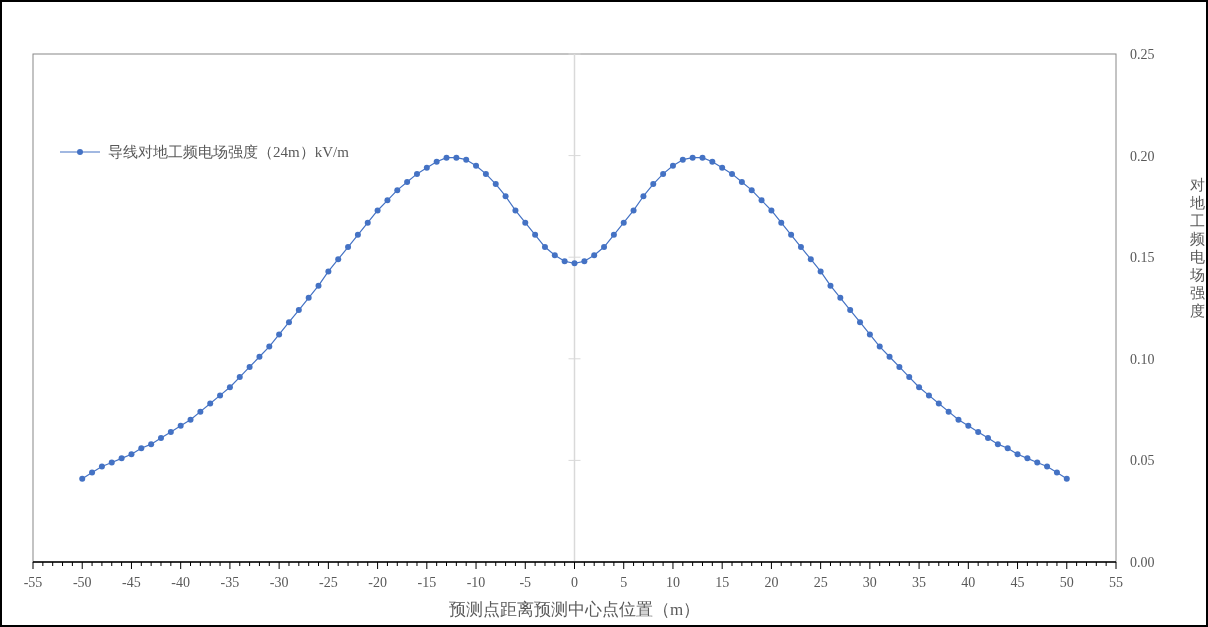  Describe the element at coordinates (1142, 461) in the screenshot. I see `y-tick-label: 0.05` at that location.